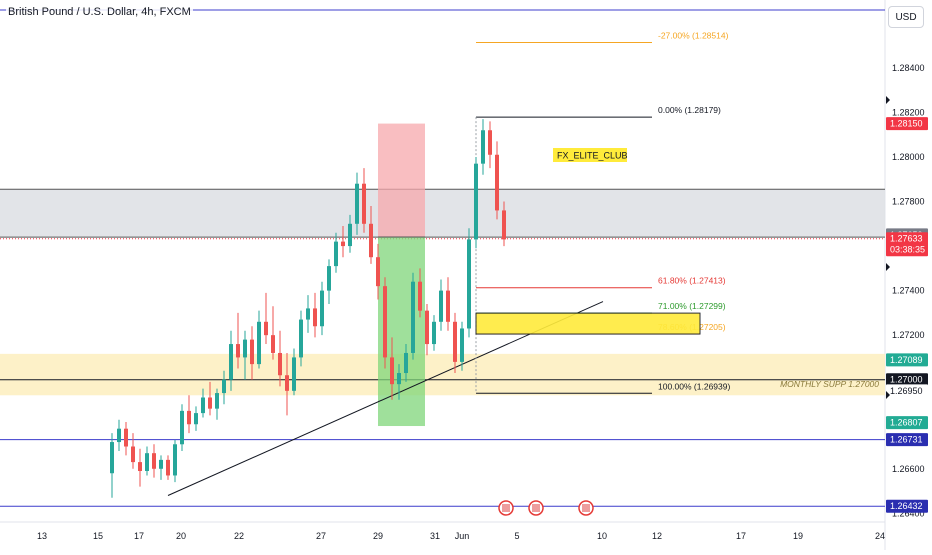 This screenshot has width=932, height=555. What do you see at coordinates (880, 536) in the screenshot?
I see `time-tick-label: 24` at bounding box center [880, 536].